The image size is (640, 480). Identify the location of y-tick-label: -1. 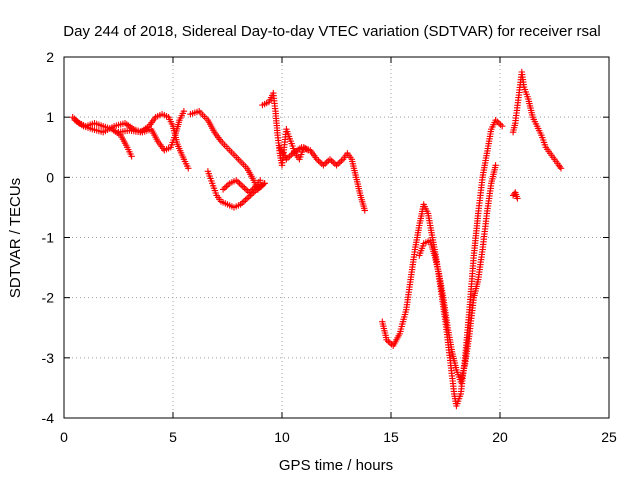
(48, 238).